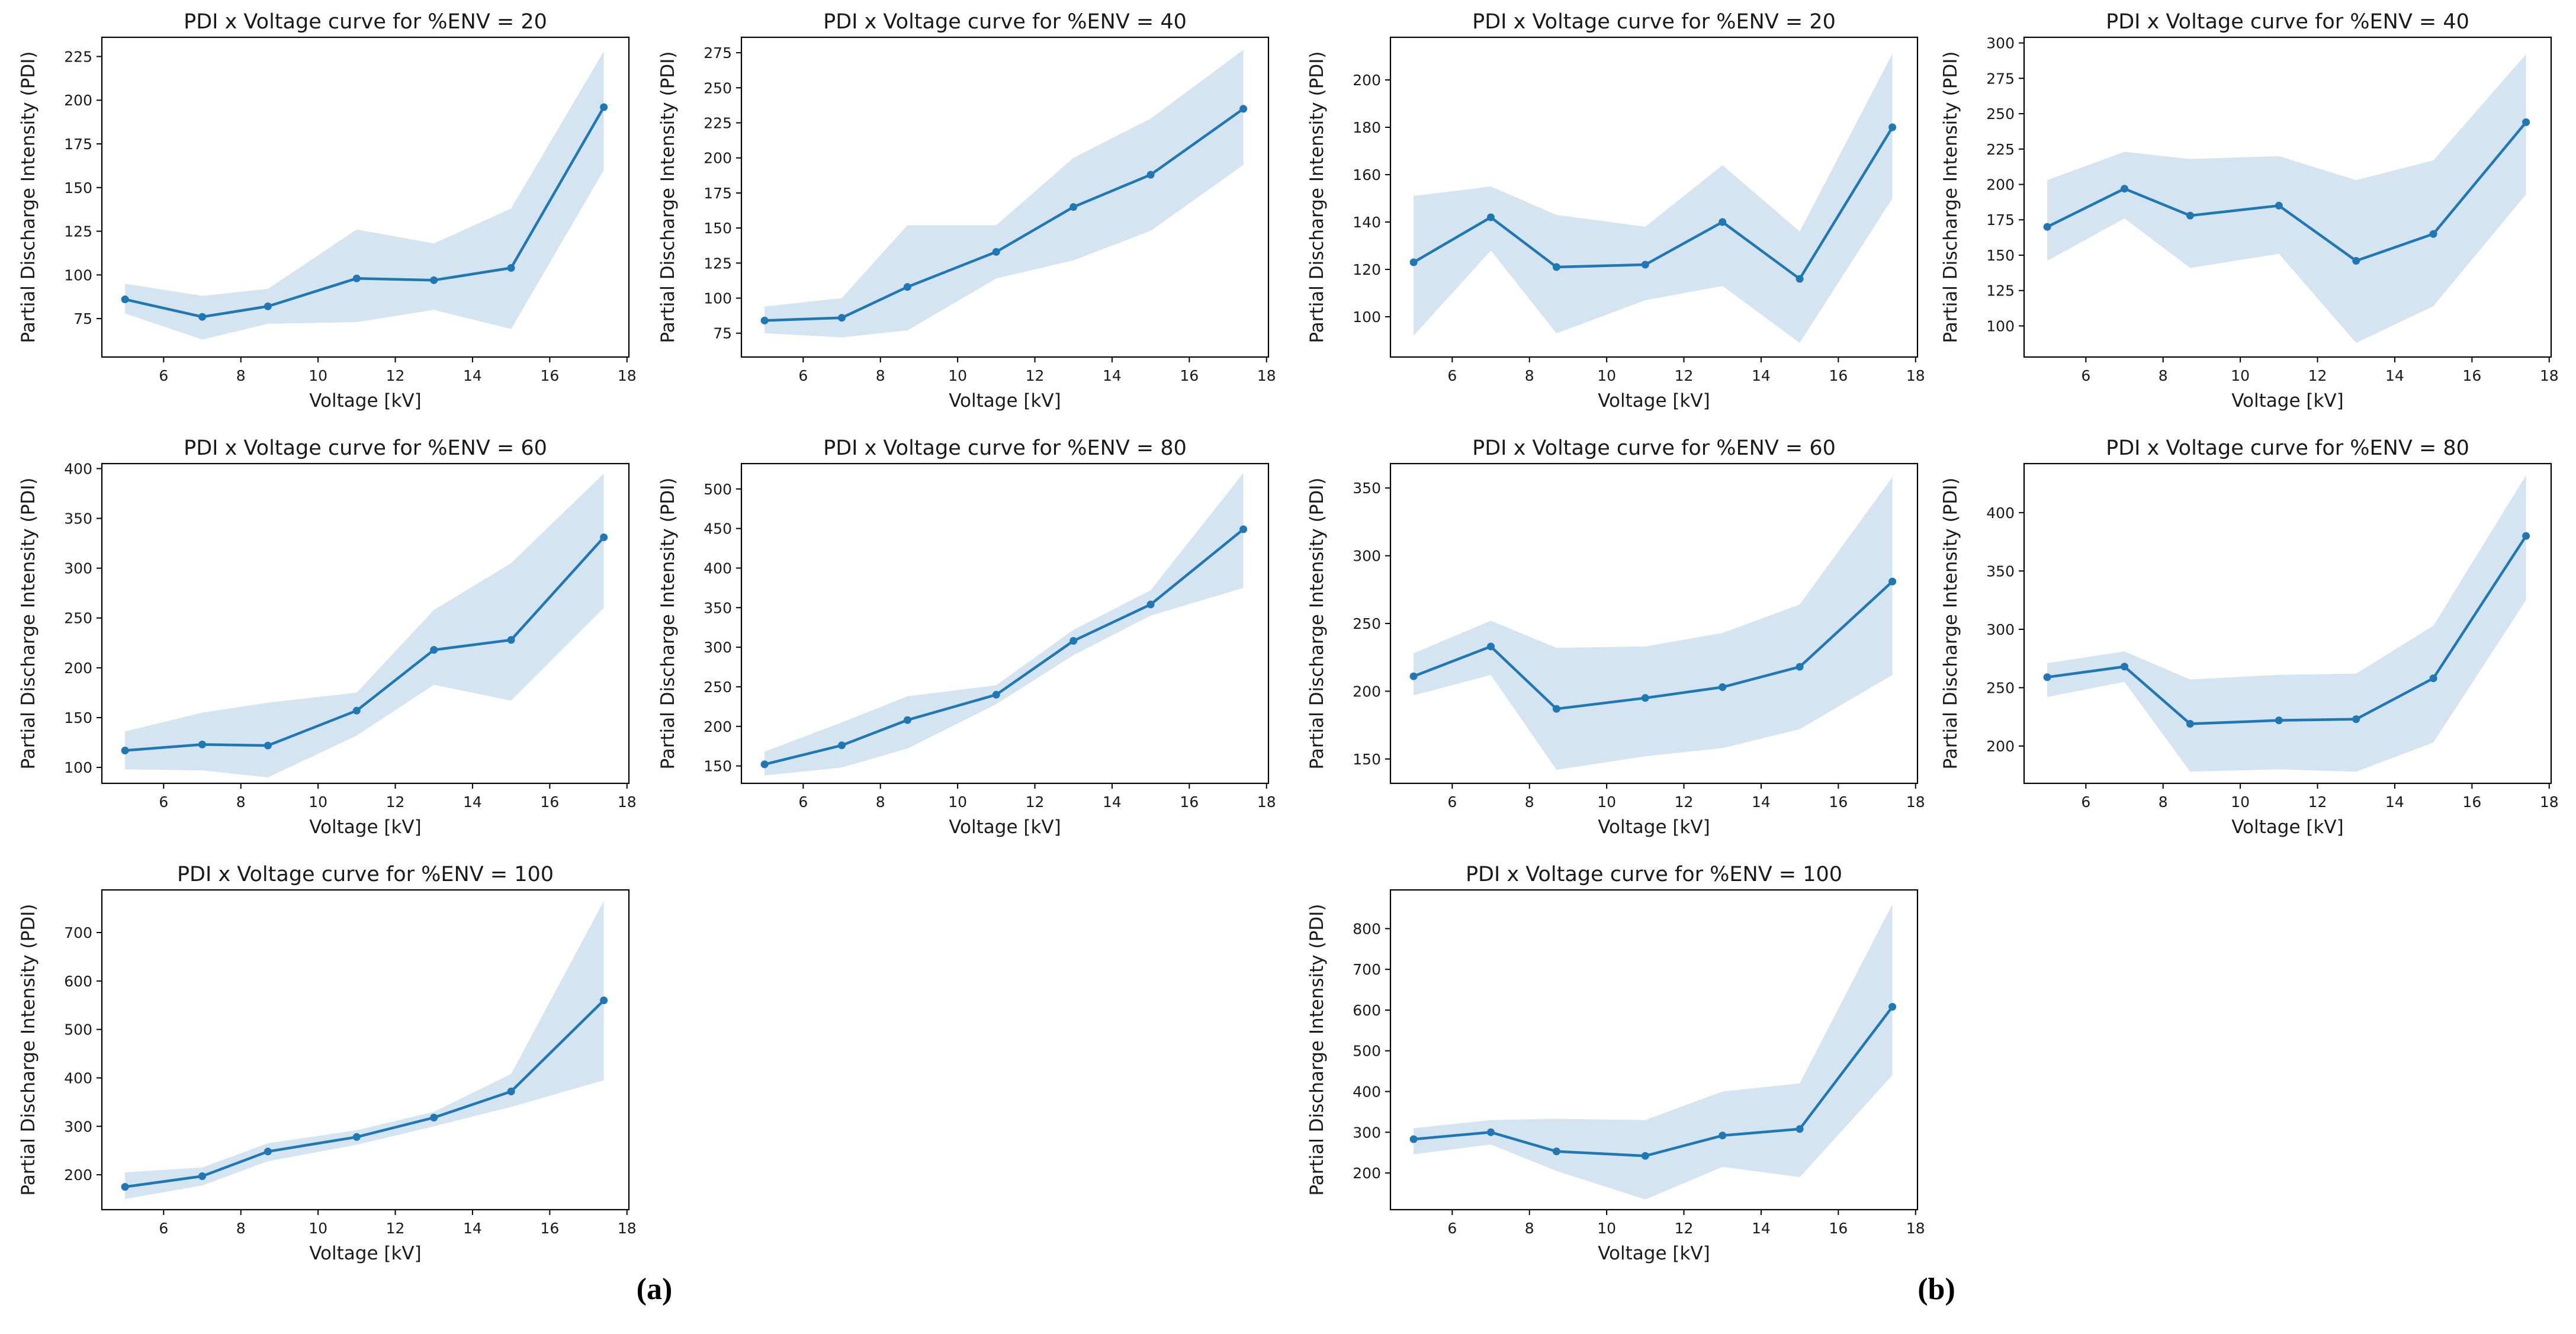  What do you see at coordinates (2287, 22) in the screenshot?
I see `chart-title: PDI x Voltage curve for %ENV = 40` at bounding box center [2287, 22].